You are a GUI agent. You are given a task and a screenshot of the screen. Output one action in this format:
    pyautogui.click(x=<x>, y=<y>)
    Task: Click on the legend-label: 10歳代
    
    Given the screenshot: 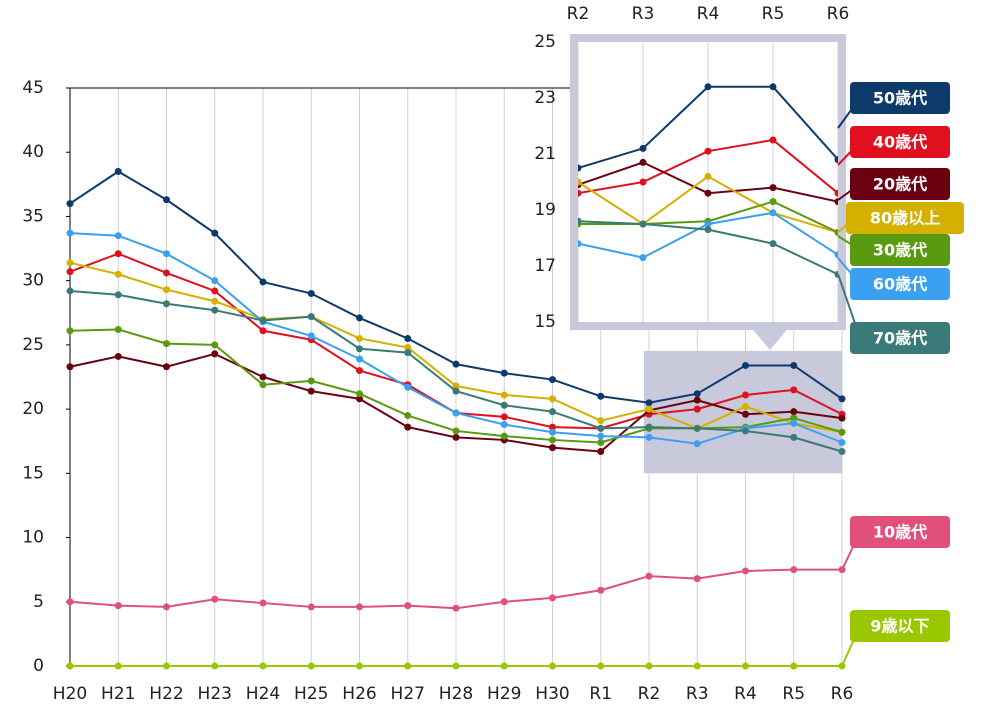 What is the action you would take?
    pyautogui.click(x=900, y=532)
    